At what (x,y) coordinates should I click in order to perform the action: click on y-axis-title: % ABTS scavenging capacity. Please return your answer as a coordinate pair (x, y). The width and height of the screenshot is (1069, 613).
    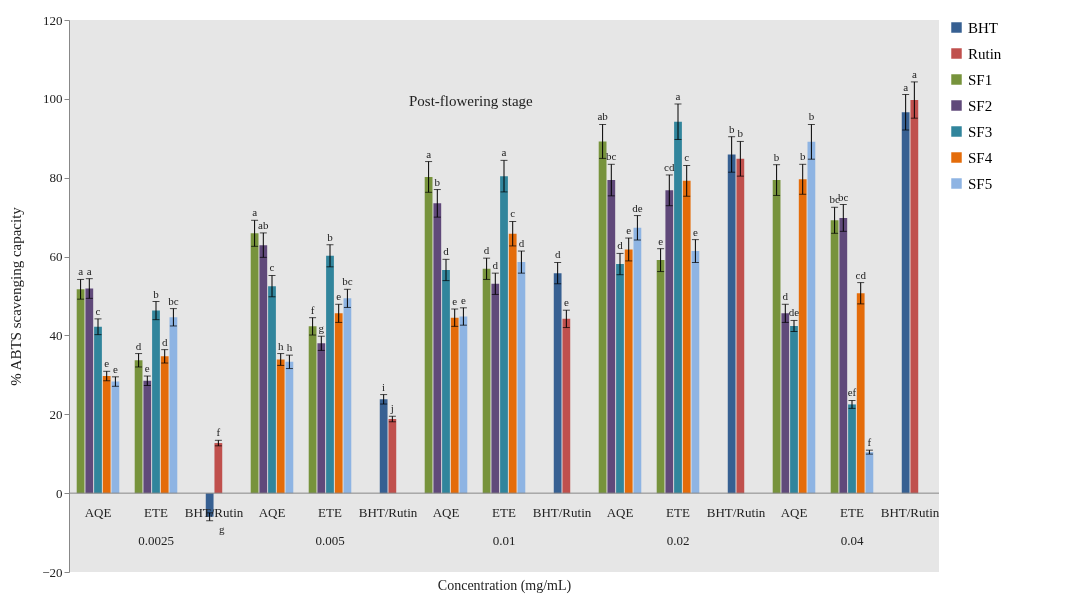
    Looking at the image, I should click on (16, 296).